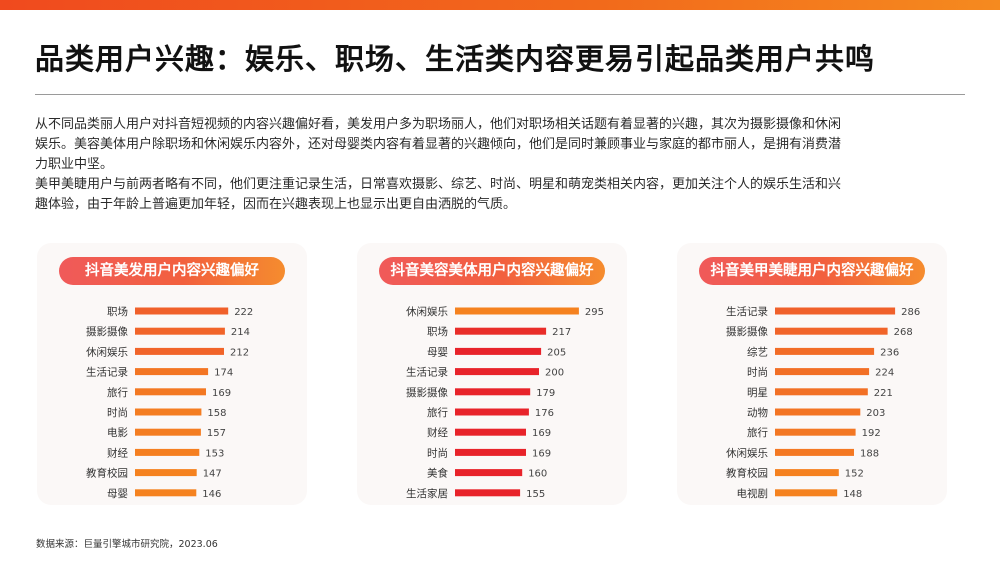 Image resolution: width=1000 pixels, height=562 pixels. I want to click on category-label: 电视剧, so click(753, 493).